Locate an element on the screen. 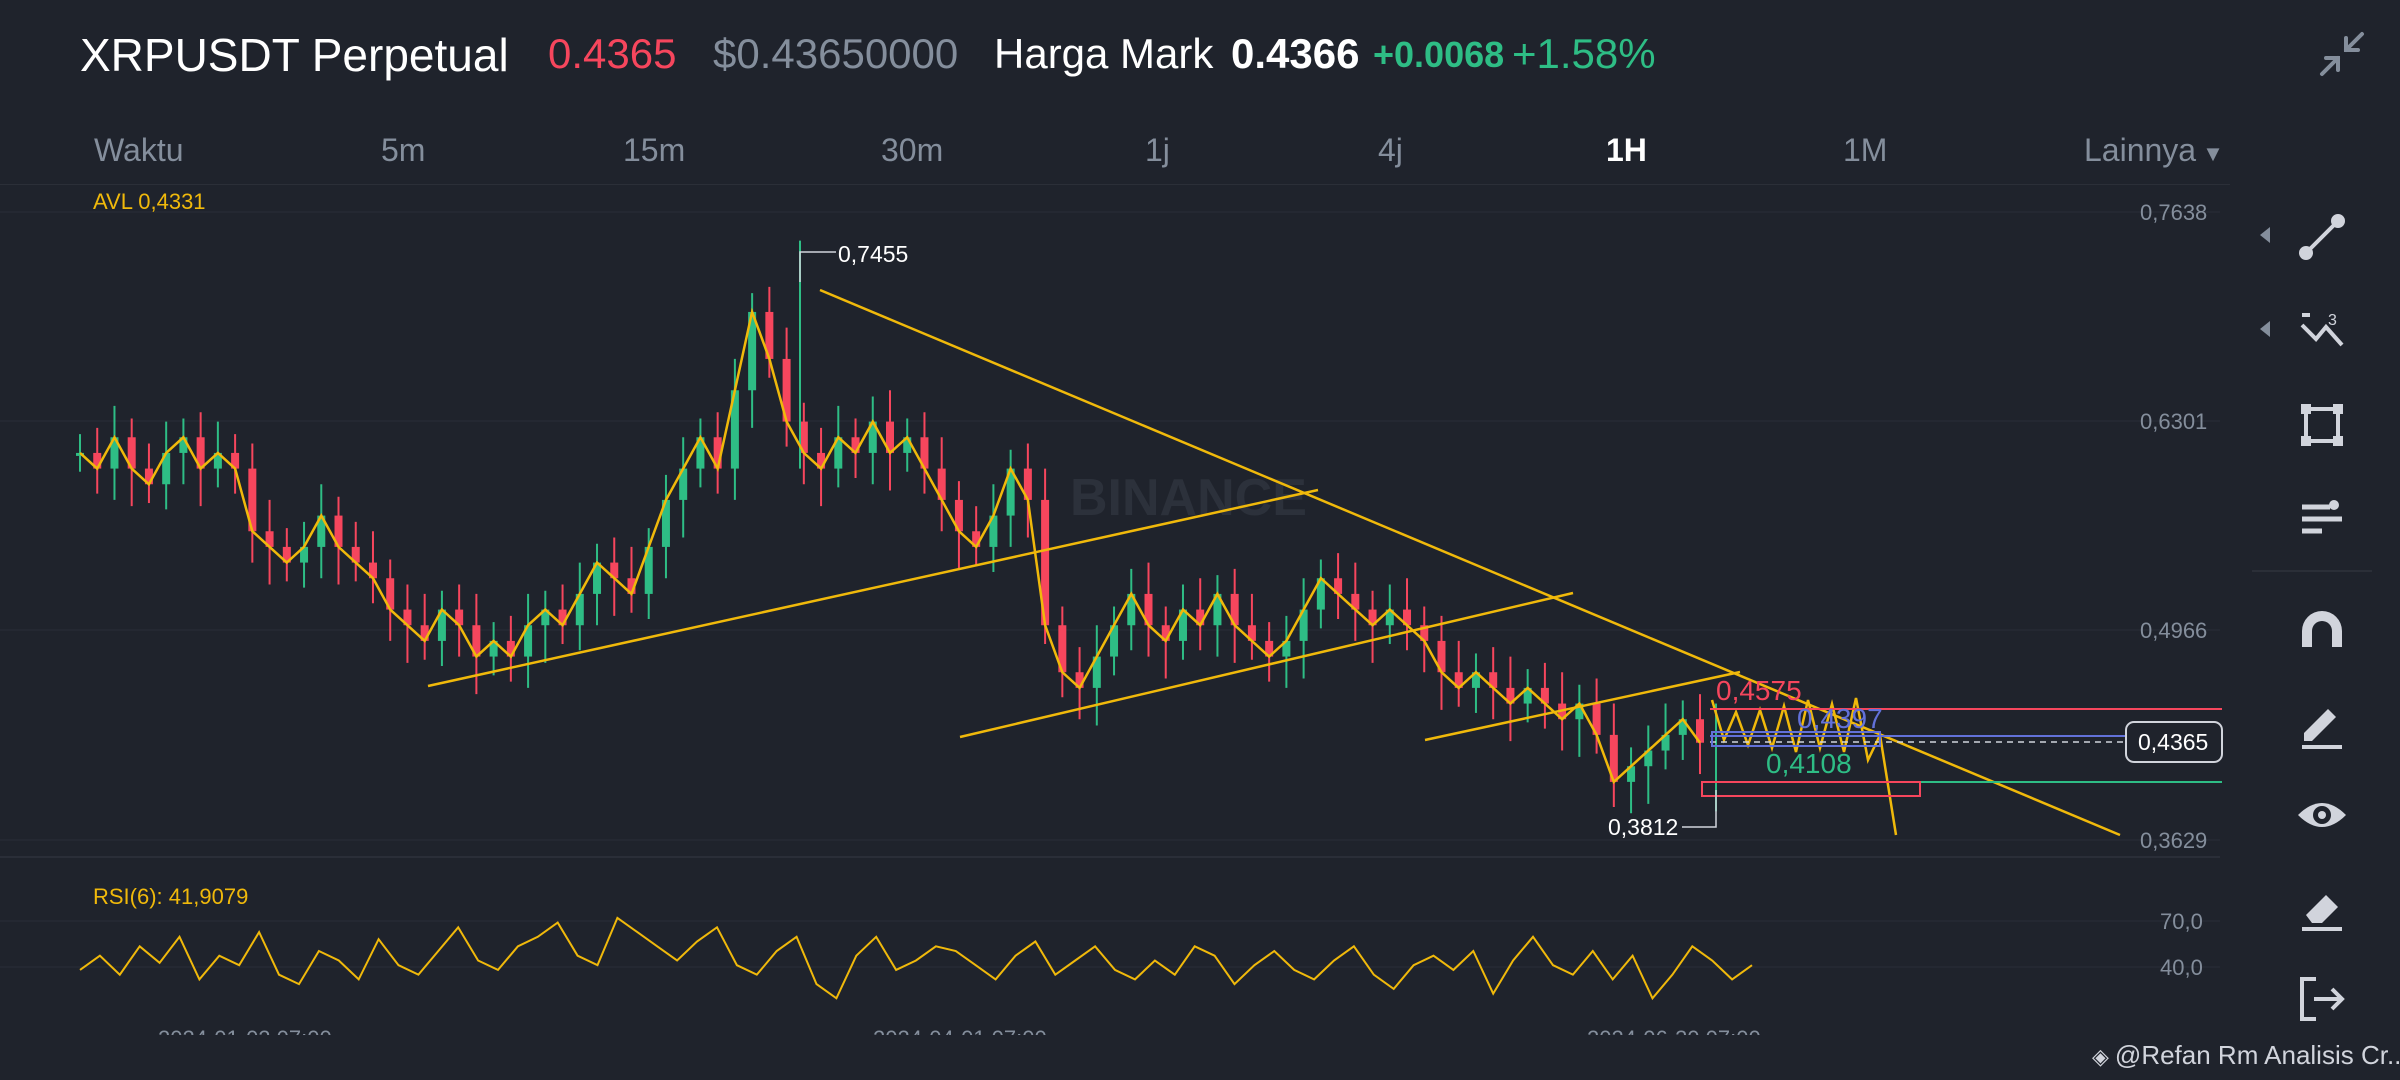  drawing-pen-icon is located at coordinates (2322, 729).